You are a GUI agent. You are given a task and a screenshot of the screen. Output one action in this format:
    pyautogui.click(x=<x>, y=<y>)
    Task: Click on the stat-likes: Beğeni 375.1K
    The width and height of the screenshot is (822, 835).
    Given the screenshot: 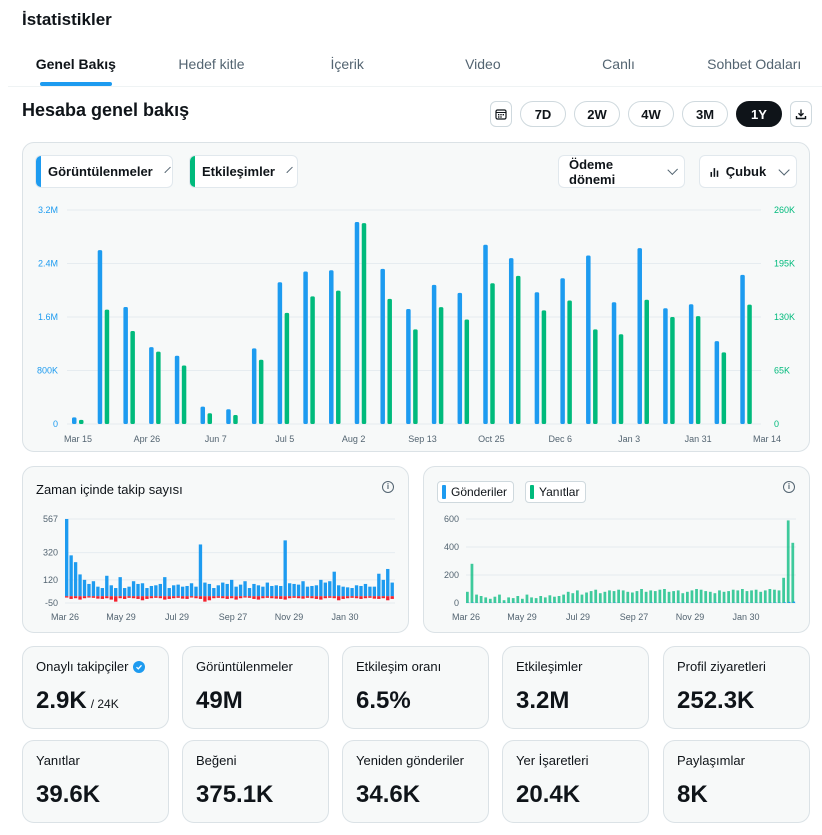 What is the action you would take?
    pyautogui.click(x=255, y=781)
    